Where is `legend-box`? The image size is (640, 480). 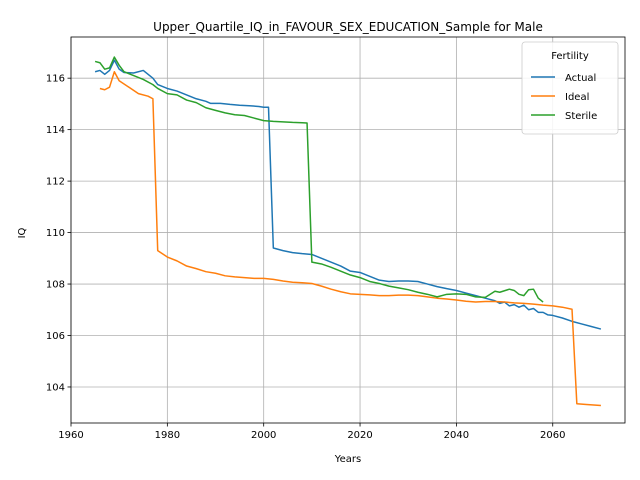 legend-box is located at coordinates (570, 88).